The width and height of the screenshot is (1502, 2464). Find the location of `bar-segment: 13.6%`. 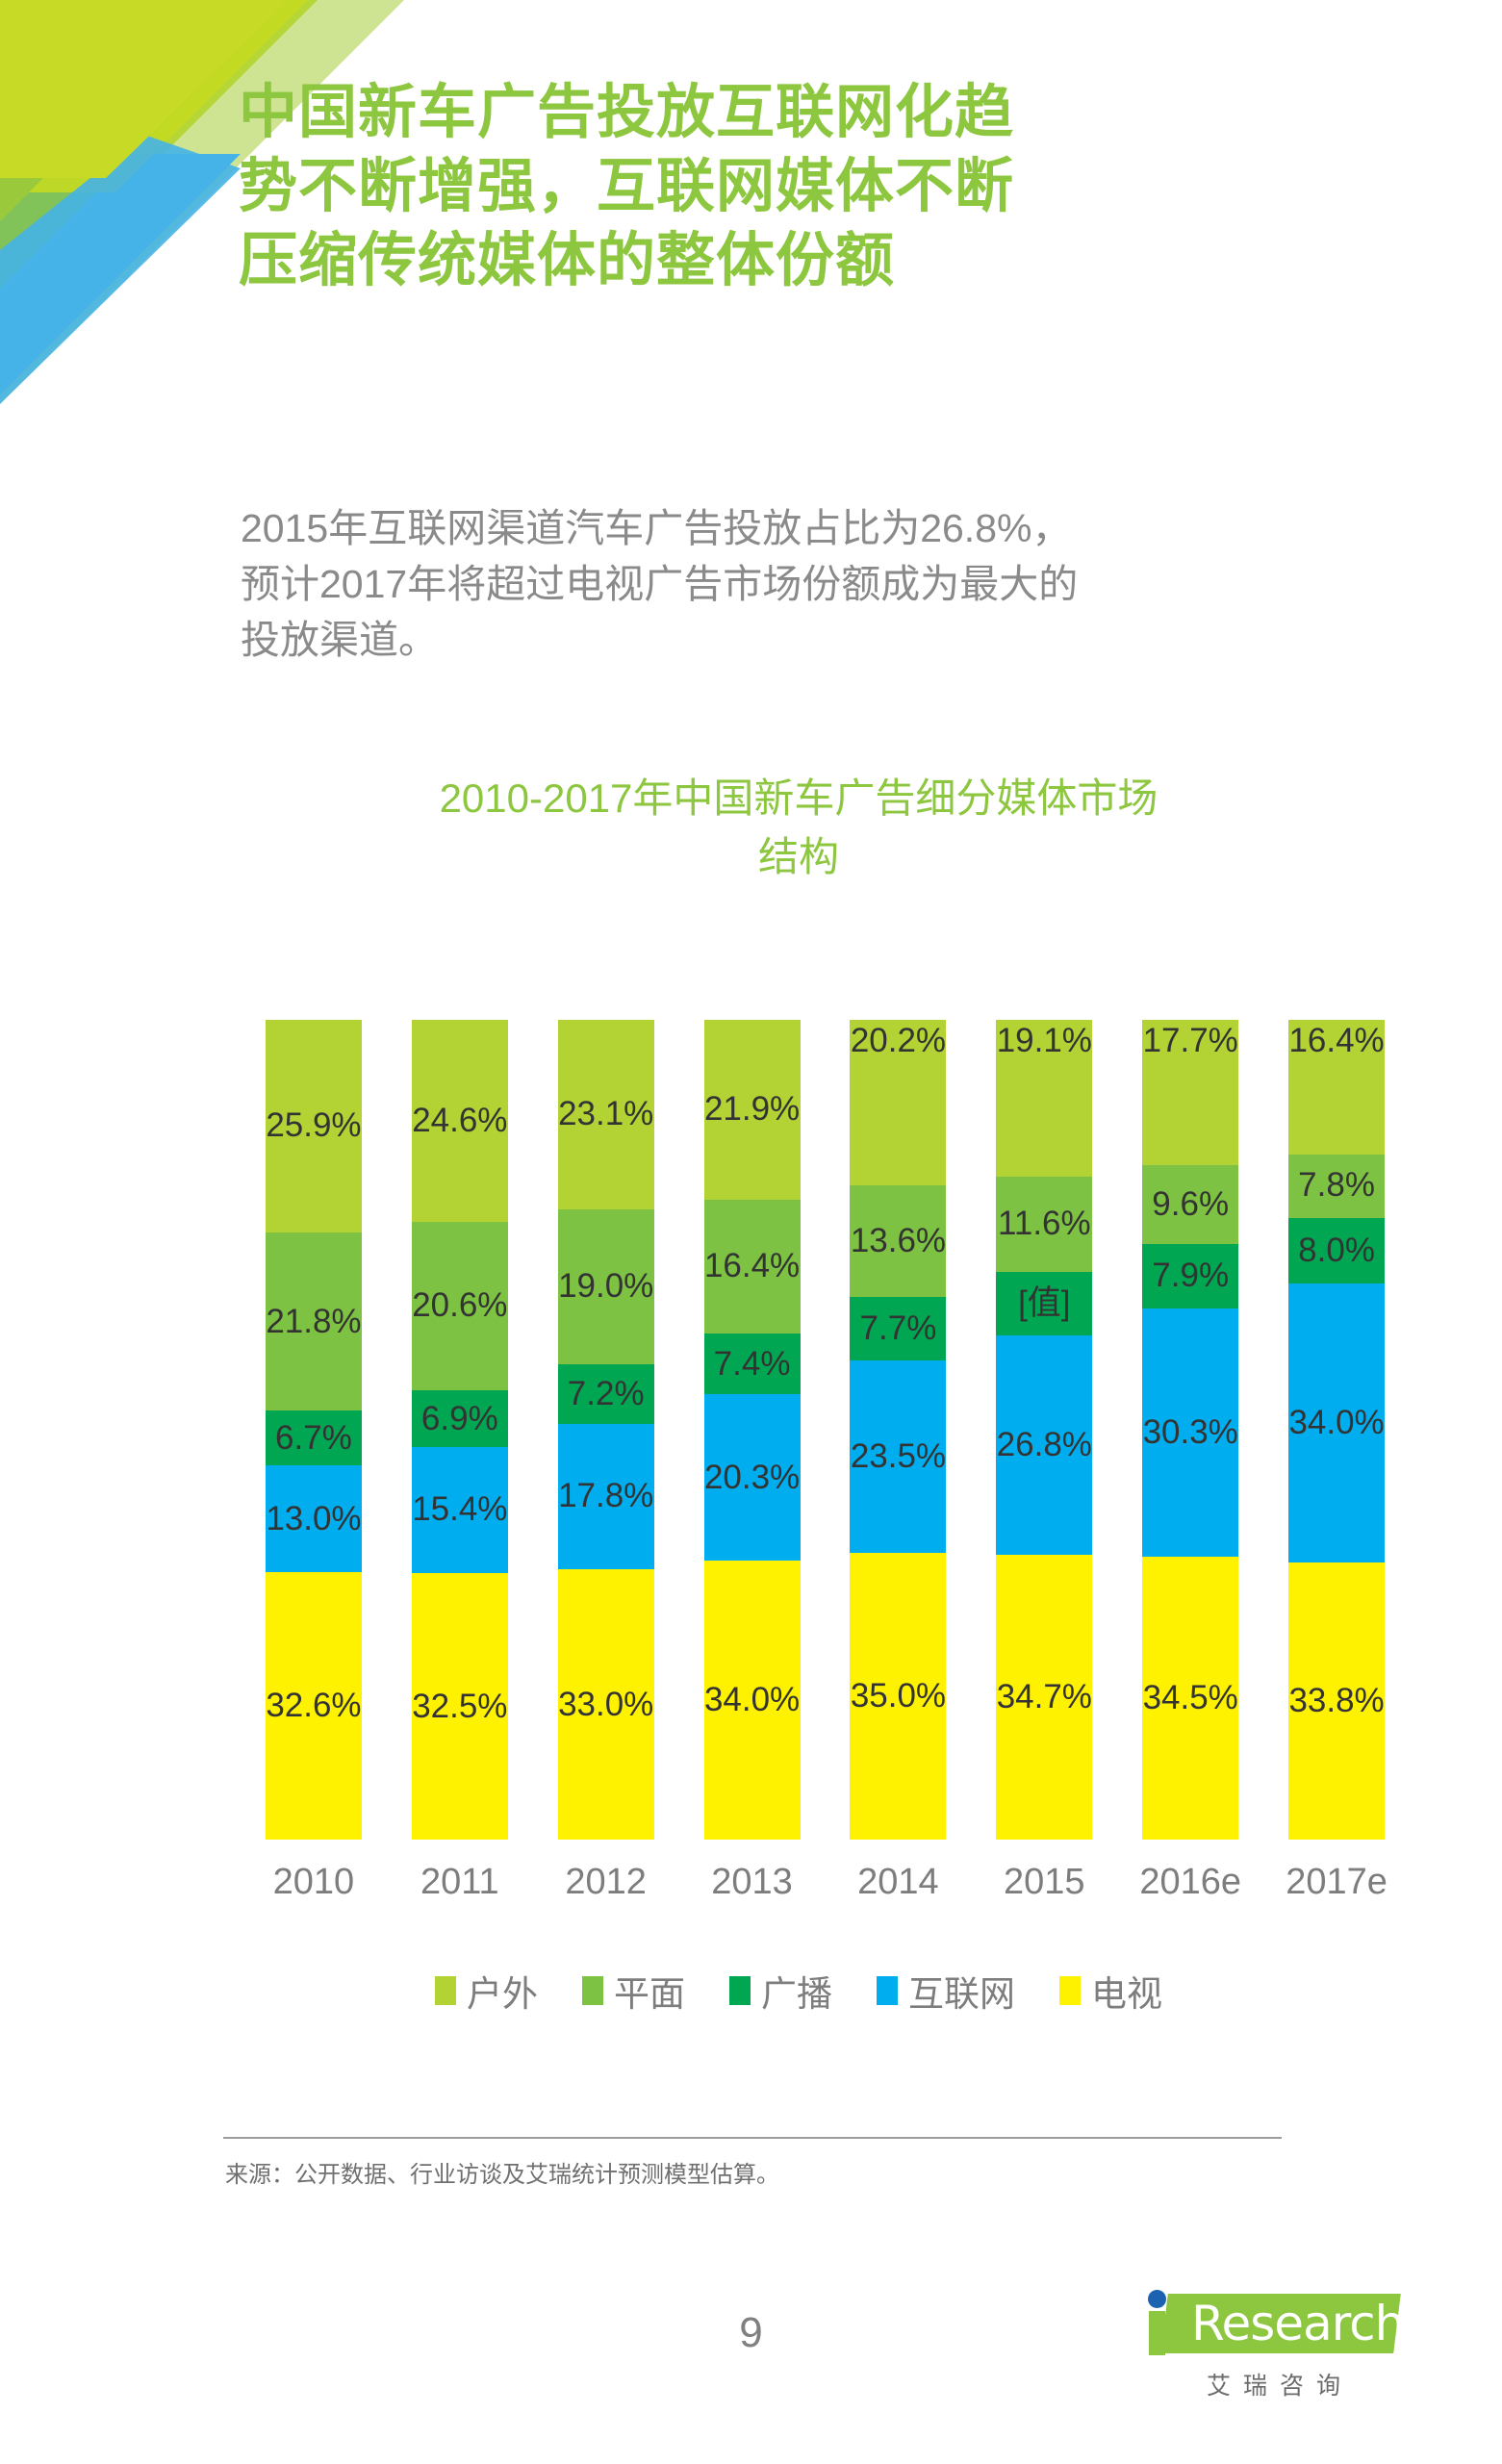

bar-segment: 13.6% is located at coordinates (899, 1241).